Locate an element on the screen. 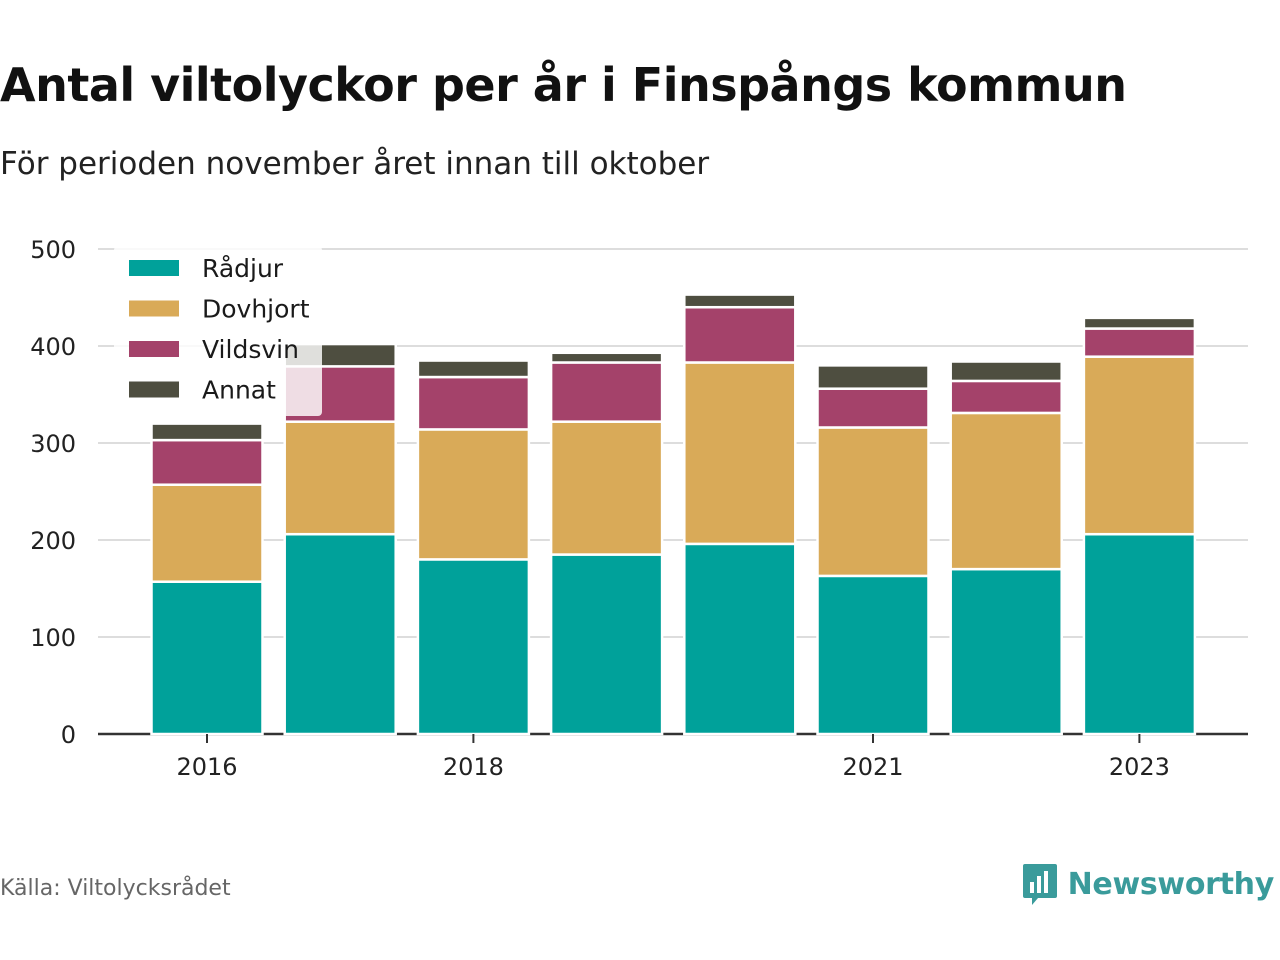 The height and width of the screenshot is (960, 1280). legend-item-dovhjort: Dovhjort is located at coordinates (219, 309).